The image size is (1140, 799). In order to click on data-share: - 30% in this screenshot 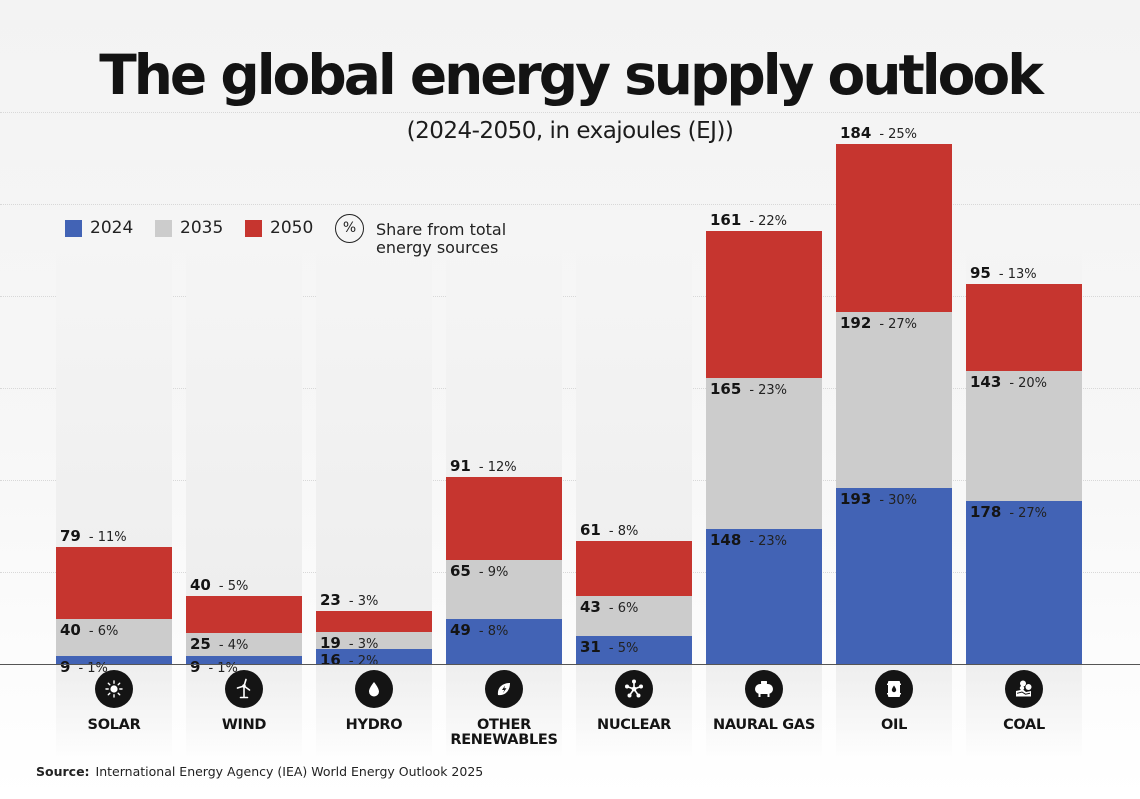, I will do `click(898, 500)`.